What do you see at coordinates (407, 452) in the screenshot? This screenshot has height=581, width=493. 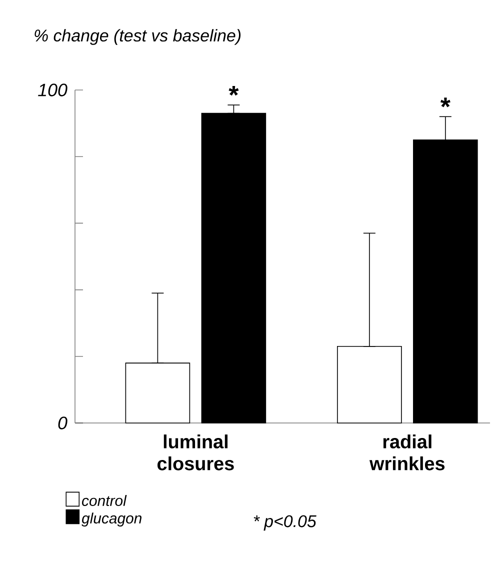 I see `x-tick-label: radial wrinkles` at bounding box center [407, 452].